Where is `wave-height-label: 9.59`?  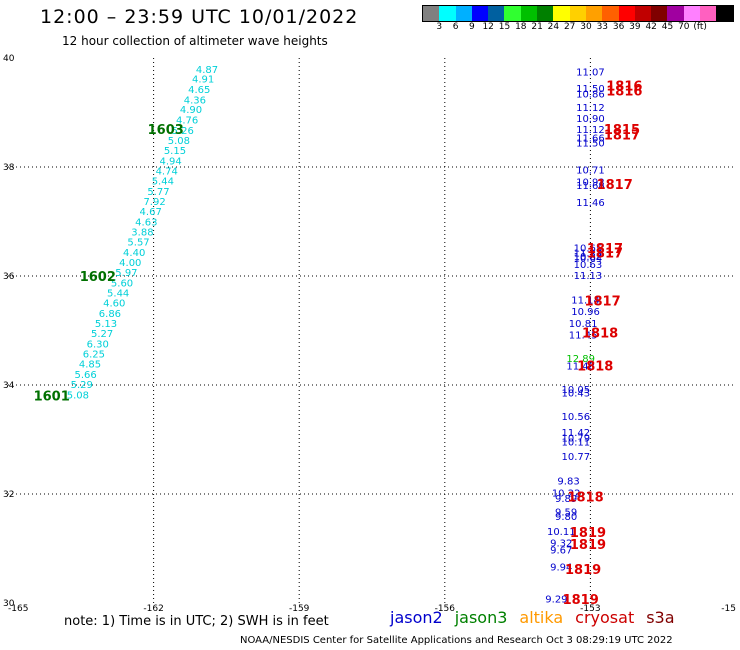
wave-height-label: 9.59 is located at coordinates (566, 512).